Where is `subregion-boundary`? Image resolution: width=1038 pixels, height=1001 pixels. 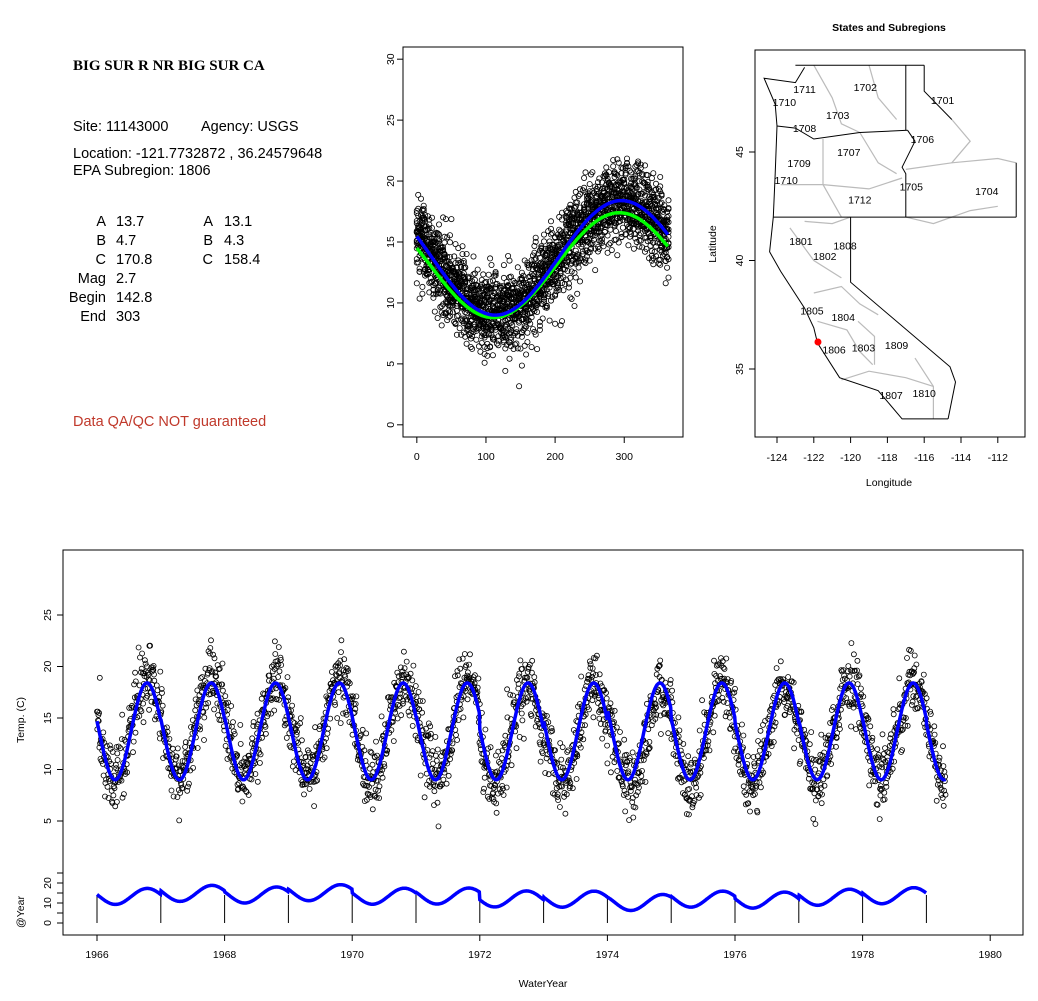
subregion-boundary is located at coordinates (846, 300).